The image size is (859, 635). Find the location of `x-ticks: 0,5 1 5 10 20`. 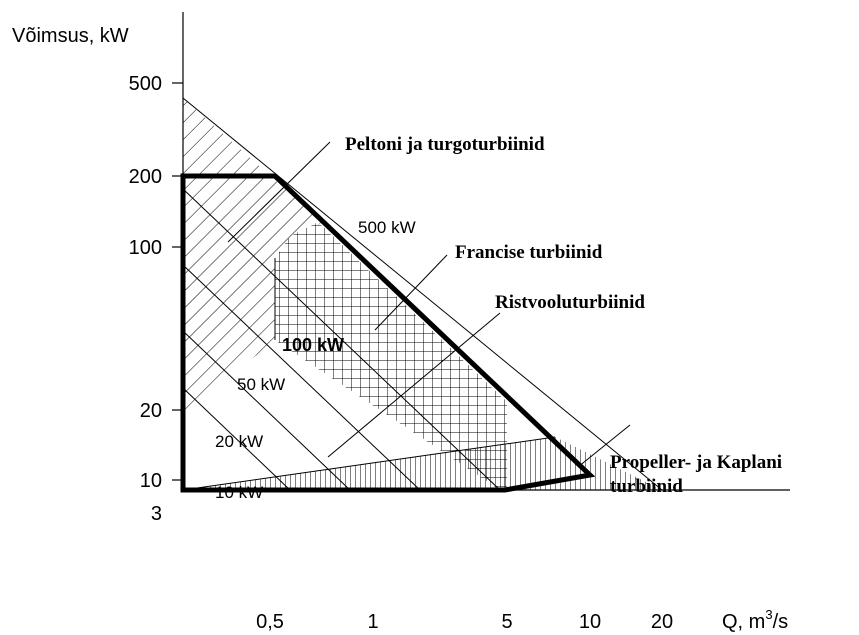

x-ticks: 0,5 1 5 10 20 is located at coordinates (464, 622).